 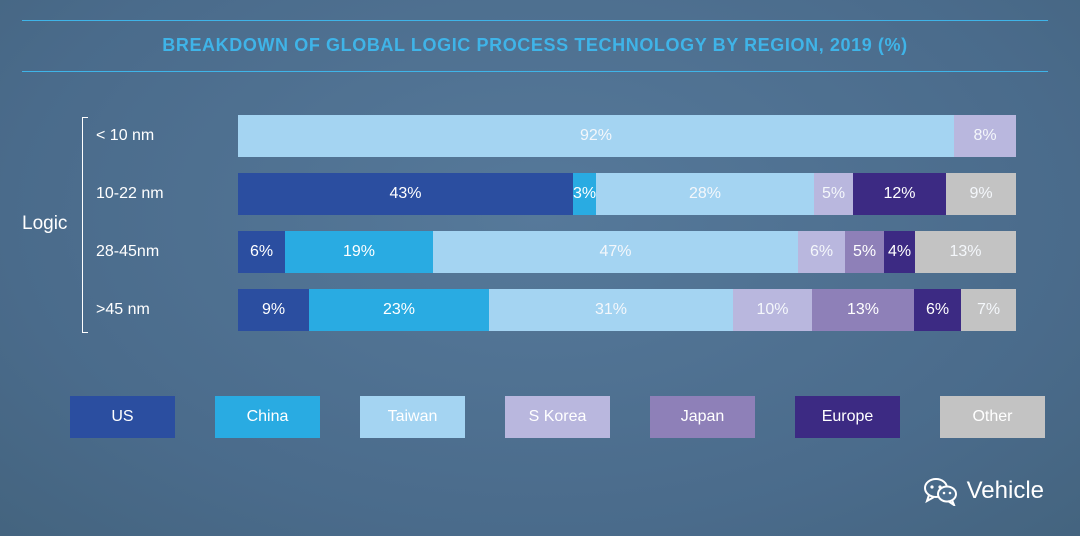 I want to click on data-label: 10%, so click(x=772, y=309).